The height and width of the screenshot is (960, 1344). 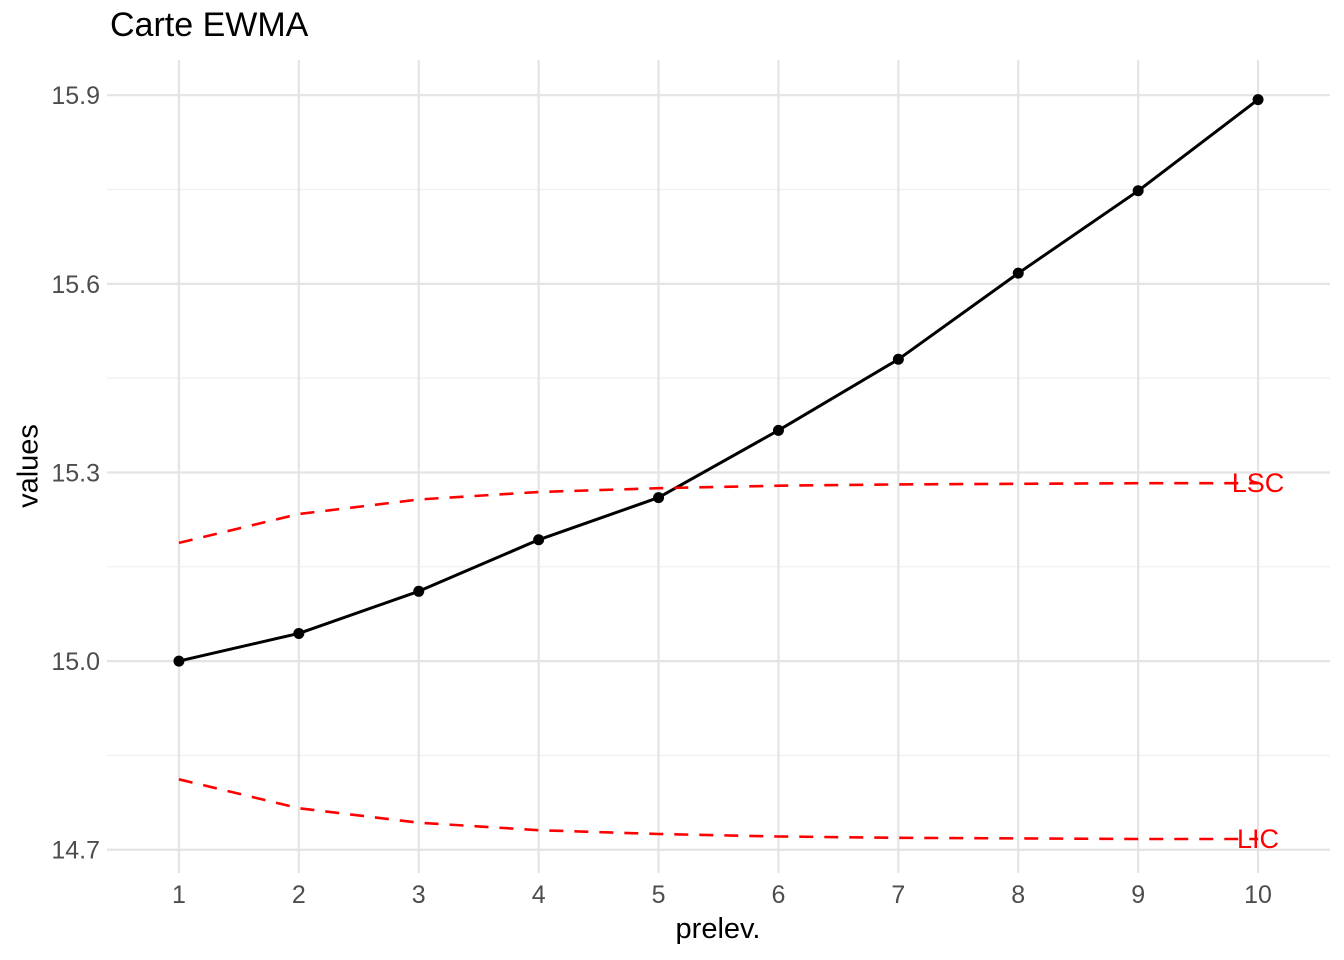 I want to click on y-tick-label: 15.9, so click(x=75, y=96).